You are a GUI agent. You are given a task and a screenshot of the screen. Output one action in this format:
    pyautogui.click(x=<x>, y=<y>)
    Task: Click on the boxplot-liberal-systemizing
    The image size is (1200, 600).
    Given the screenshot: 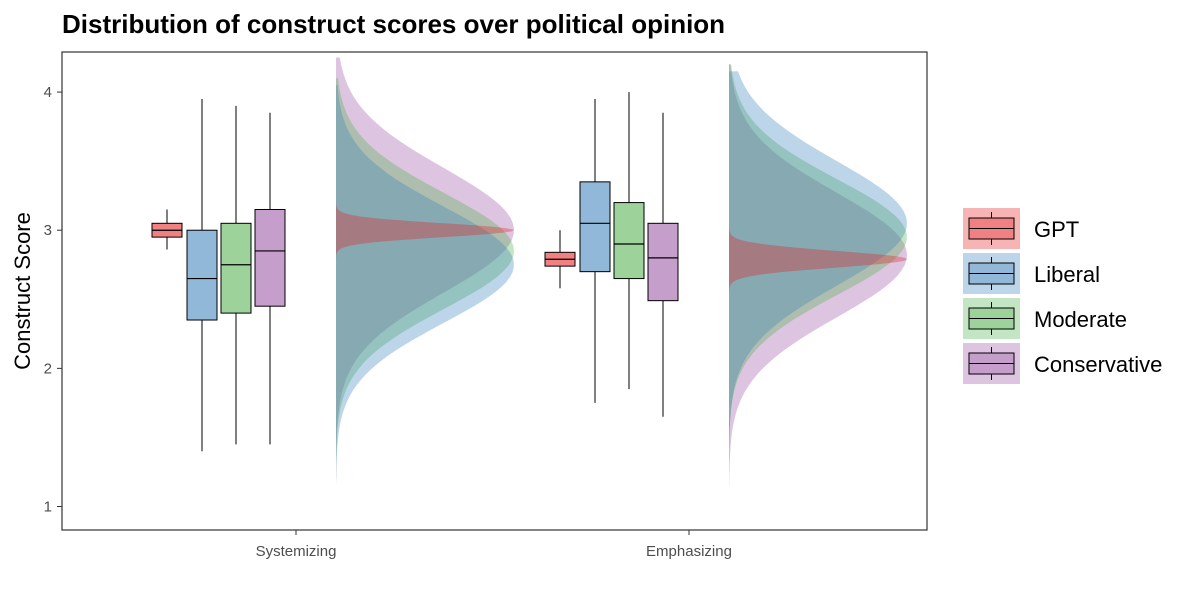 What is the action you would take?
    pyautogui.click(x=202, y=275)
    